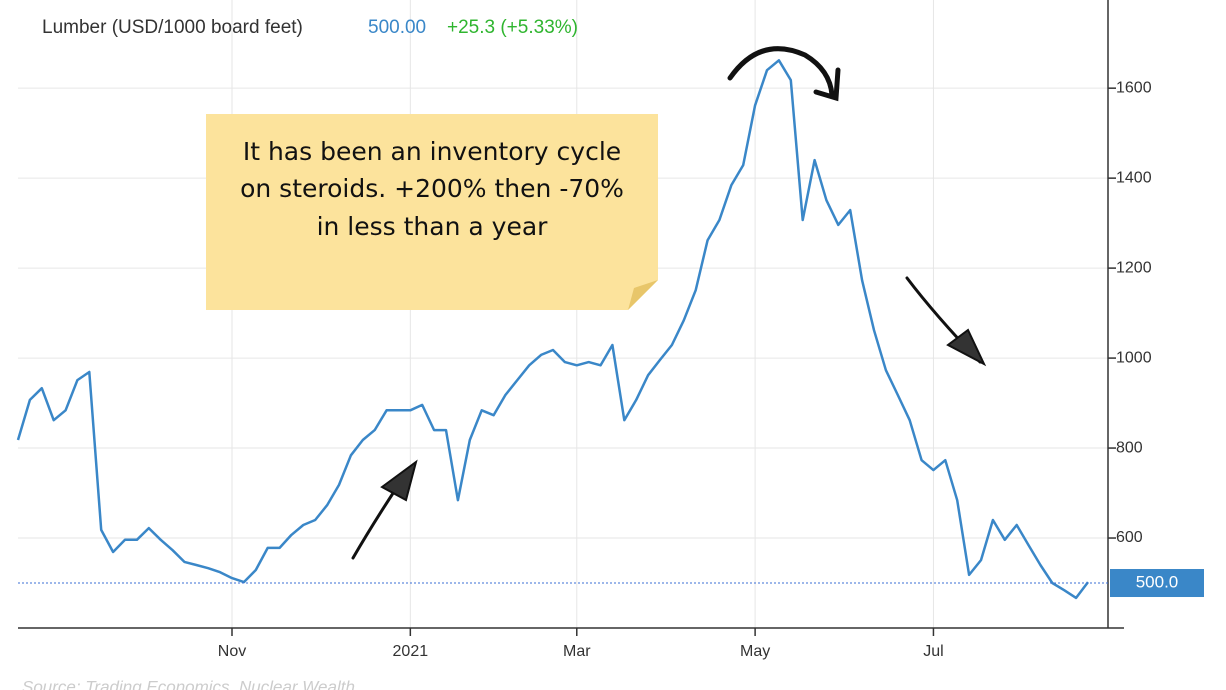  I want to click on x-tick-label: Nov, so click(232, 651).